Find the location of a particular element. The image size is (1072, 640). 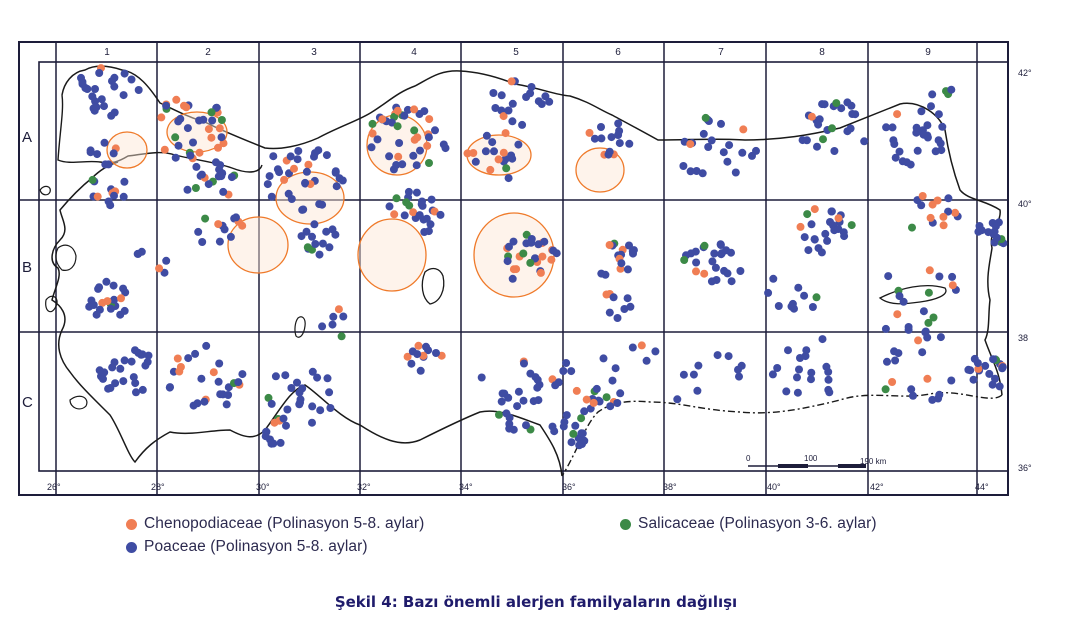

lake-beysehir is located at coordinates (300, 327).